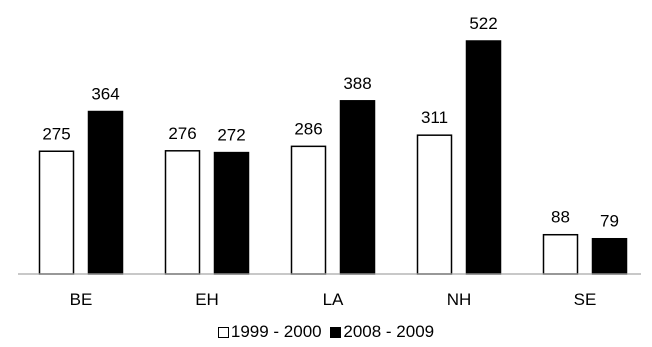  I want to click on value-label-eh-series-2: 272, so click(231, 135).